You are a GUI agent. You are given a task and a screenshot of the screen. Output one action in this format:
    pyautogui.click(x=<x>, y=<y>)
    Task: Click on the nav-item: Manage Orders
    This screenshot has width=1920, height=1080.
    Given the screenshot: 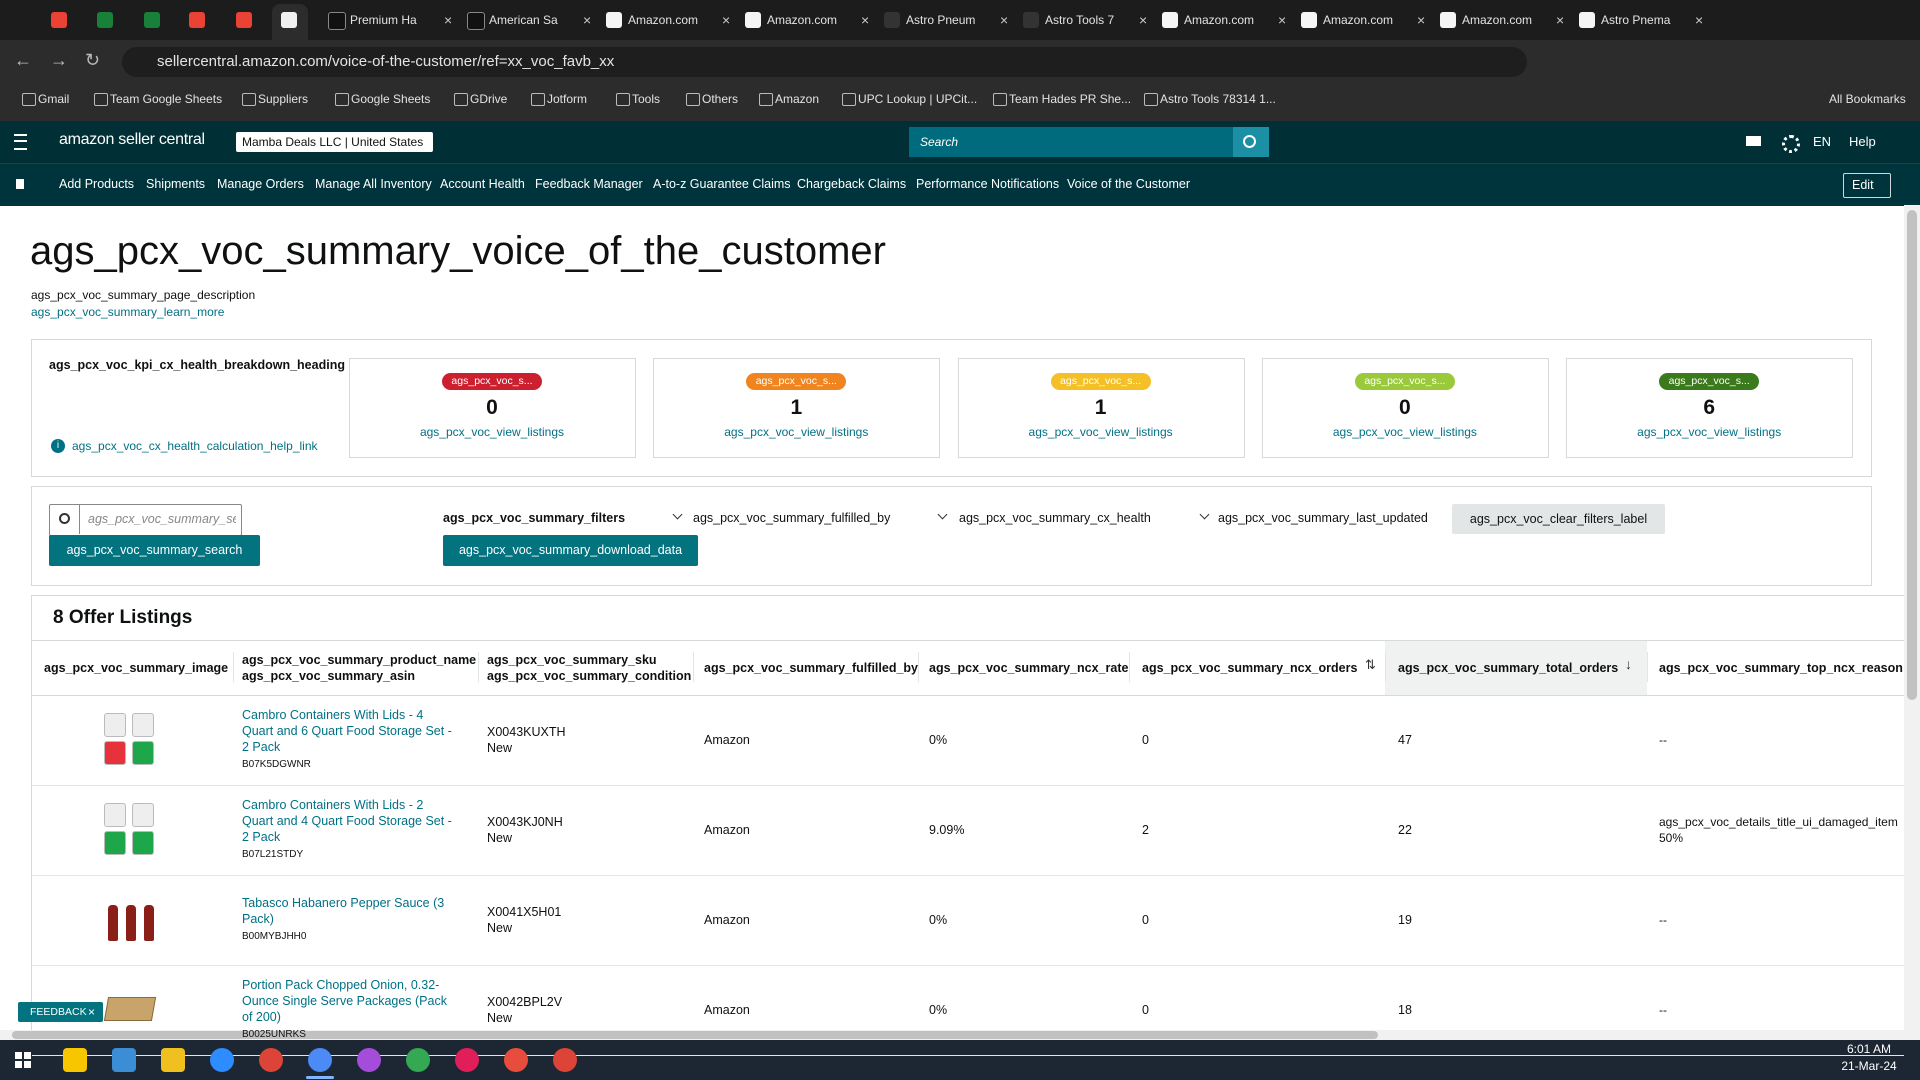 What is the action you would take?
    pyautogui.click(x=260, y=184)
    